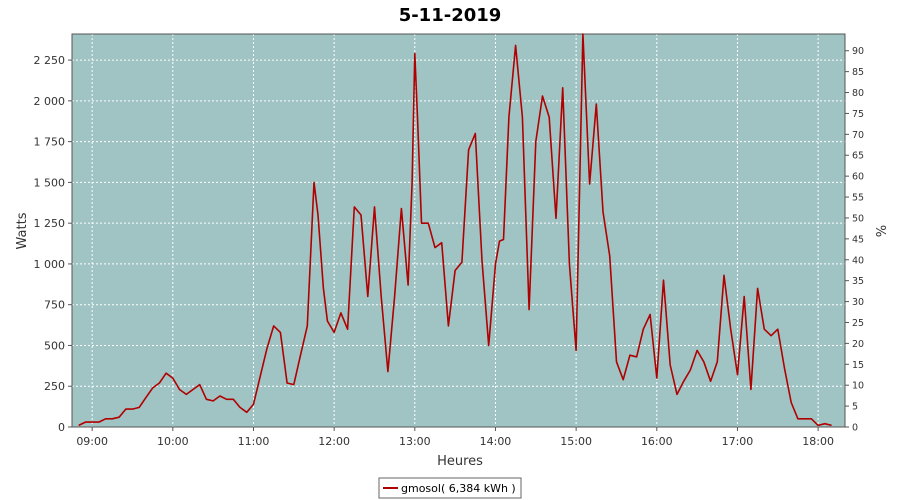 Image resolution: width=900 pixels, height=500 pixels. Describe the element at coordinates (415, 441) in the screenshot. I see `x-tick-label: 13:00` at that location.